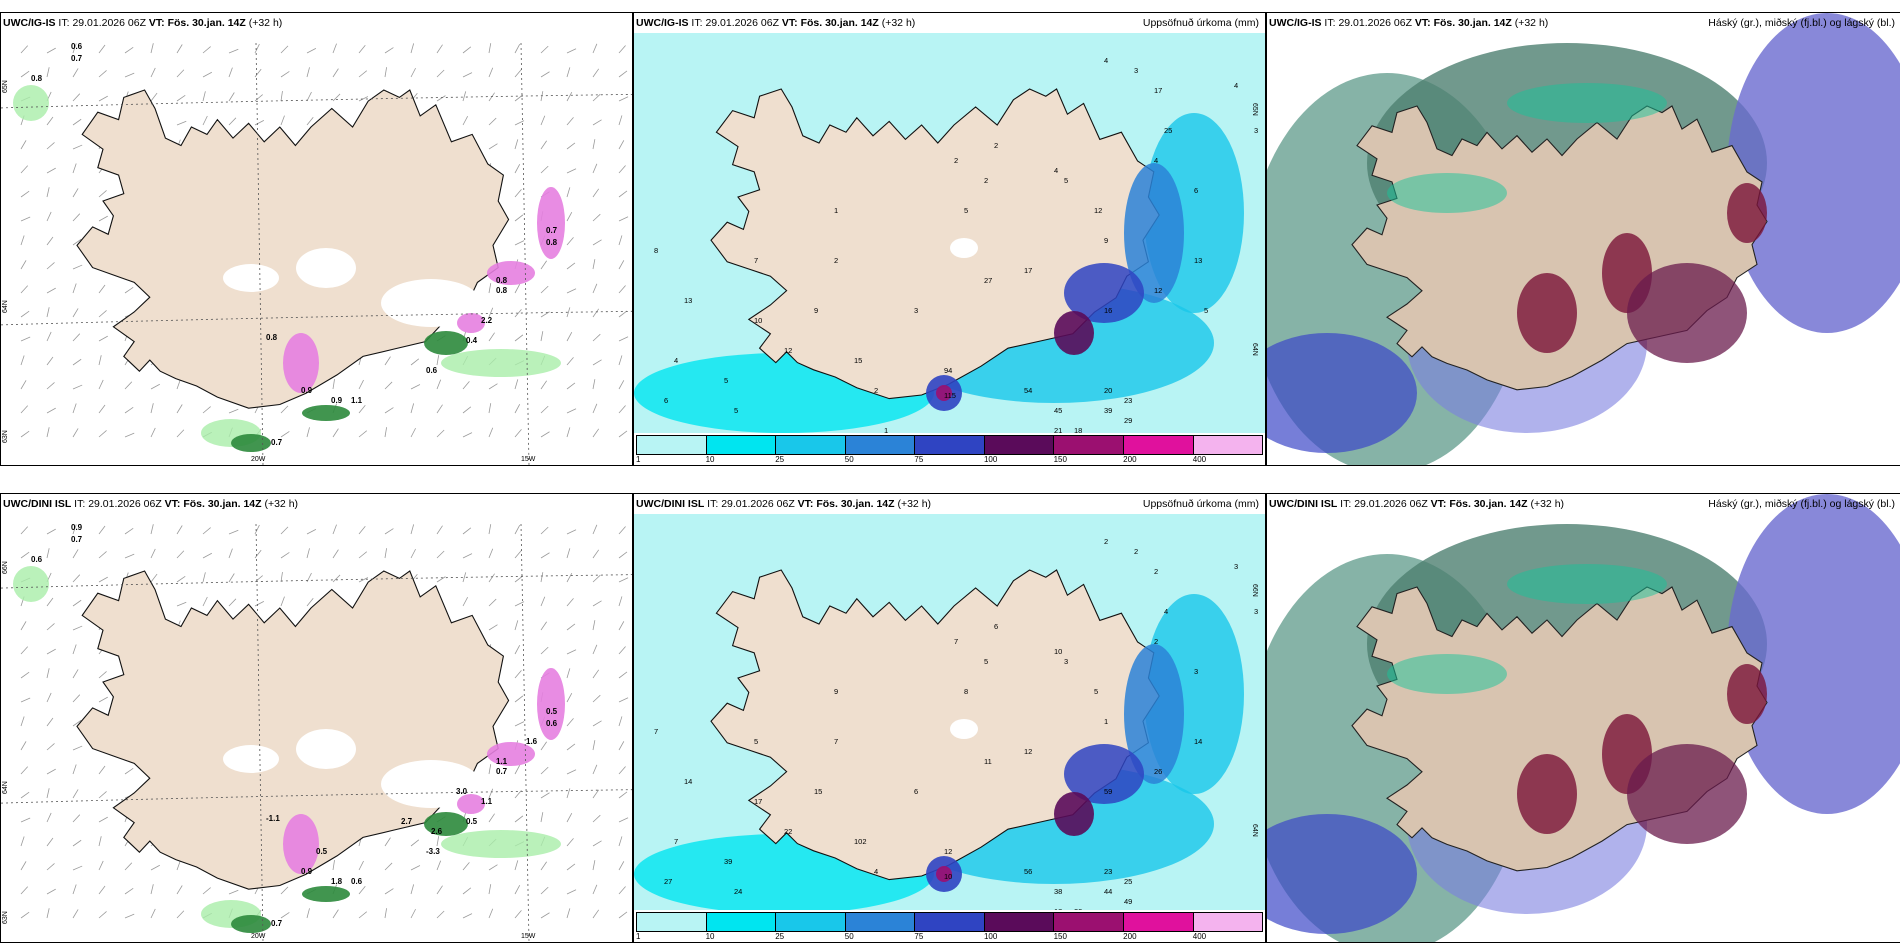 The width and height of the screenshot is (1900, 950). Describe the element at coordinates (949, 445) in the screenshot. I see `colorbar-cells` at that location.